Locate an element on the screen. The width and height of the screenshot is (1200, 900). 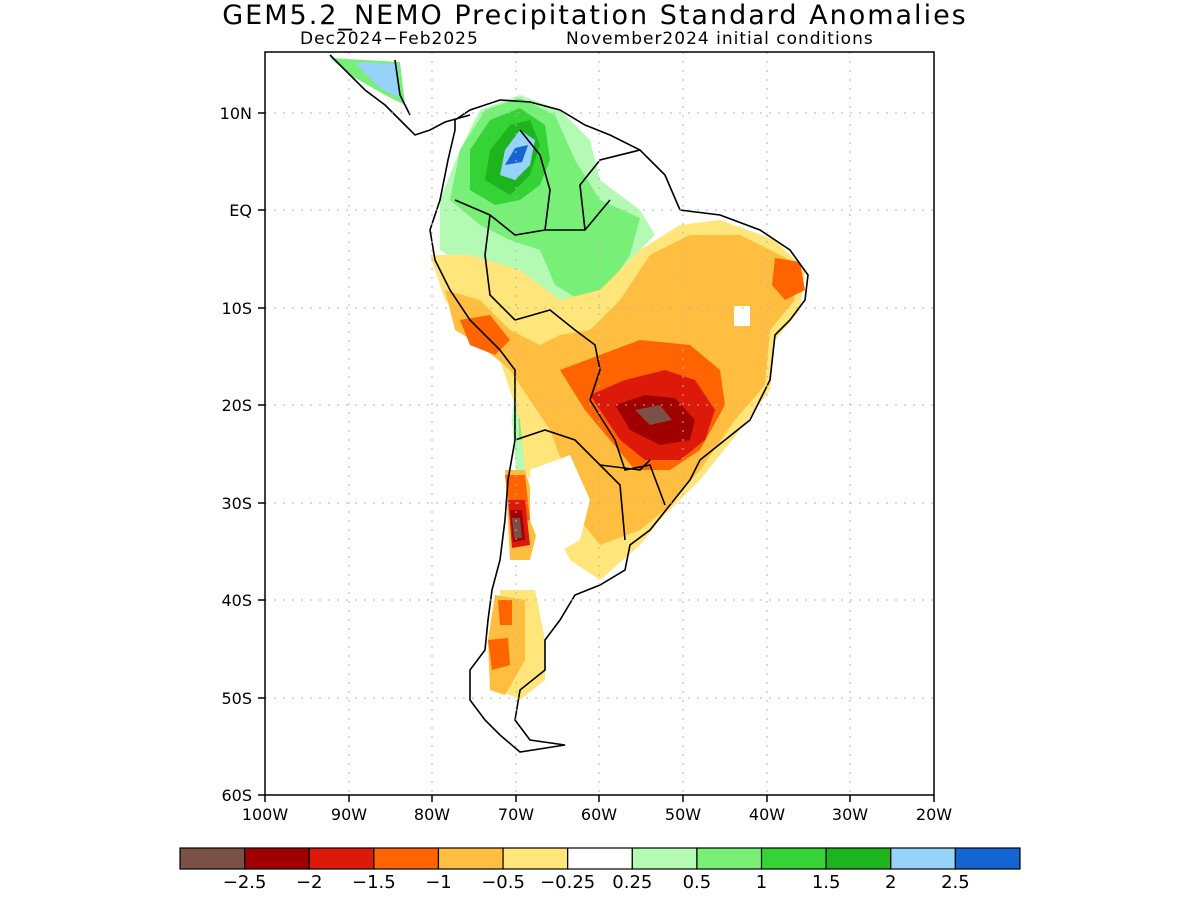
lon-label: 30W is located at coordinates (850, 814).